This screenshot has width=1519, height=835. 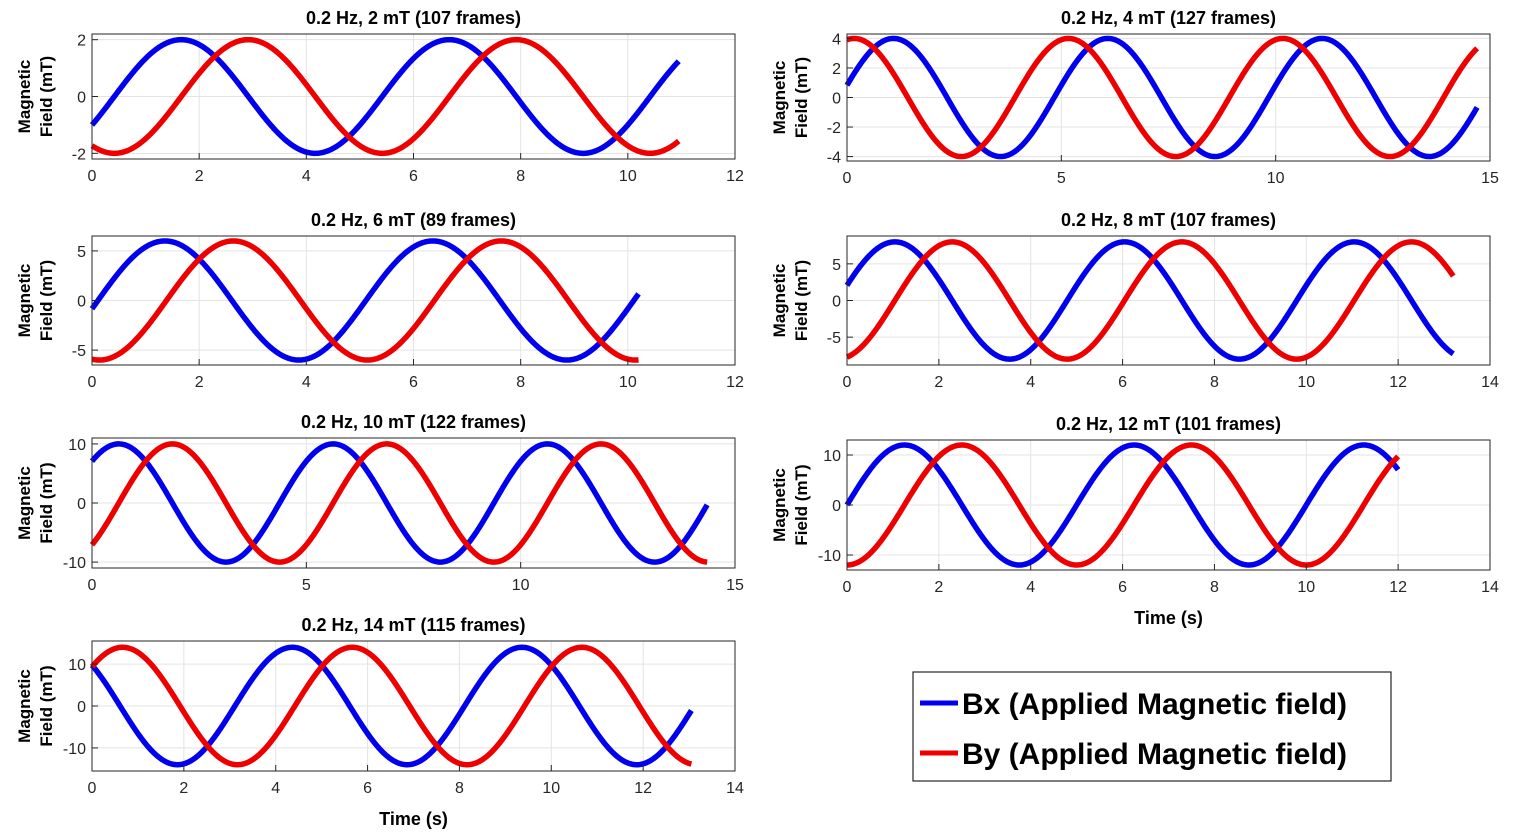 What do you see at coordinates (836, 39) in the screenshot?
I see `y-tick-label: 4` at bounding box center [836, 39].